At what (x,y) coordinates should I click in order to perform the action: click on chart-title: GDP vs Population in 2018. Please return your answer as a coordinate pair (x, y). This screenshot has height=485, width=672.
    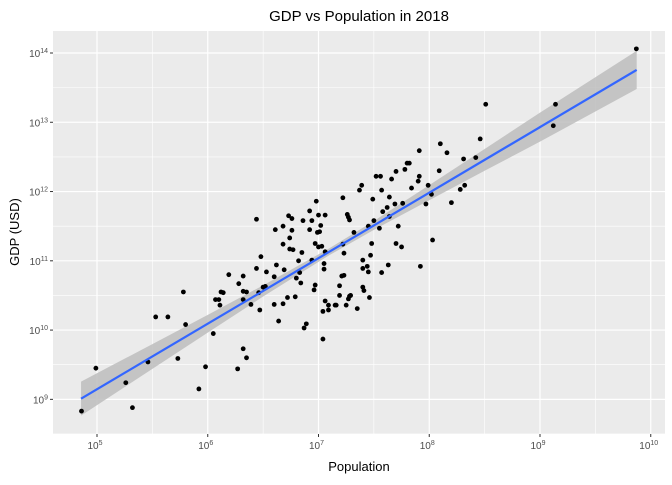
    Looking at the image, I should click on (359, 16).